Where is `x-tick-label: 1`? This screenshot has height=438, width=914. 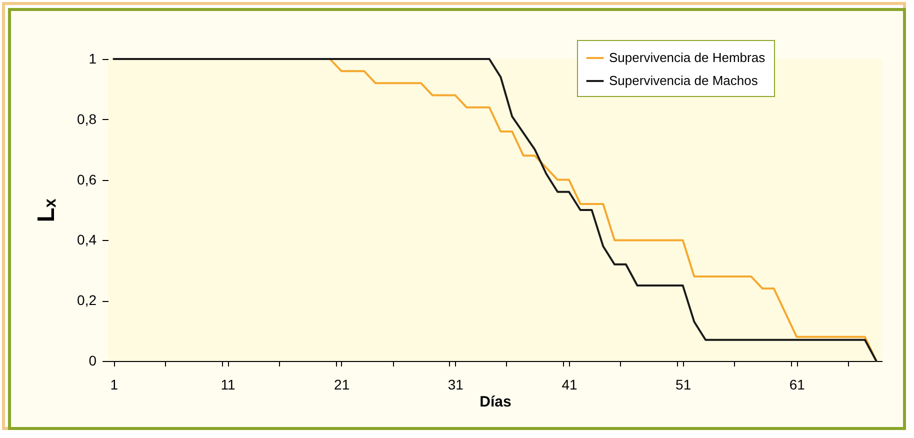 x-tick-label: 1 is located at coordinates (114, 384).